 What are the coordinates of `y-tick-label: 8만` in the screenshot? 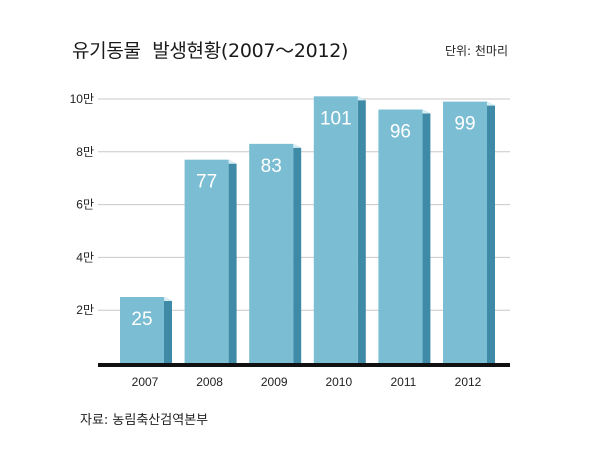 It's located at (85, 152).